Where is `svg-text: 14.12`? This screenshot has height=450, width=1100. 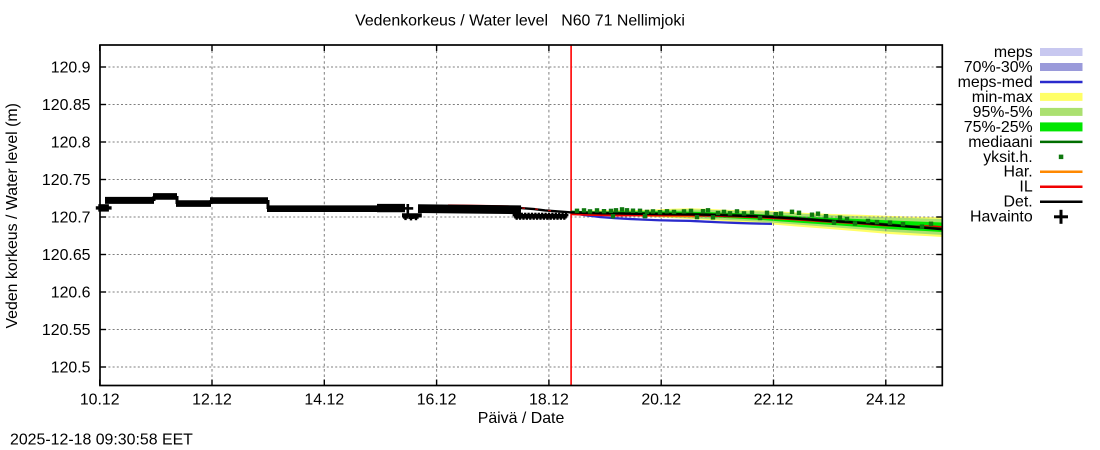
svg-text: 14.12 is located at coordinates (324, 400).